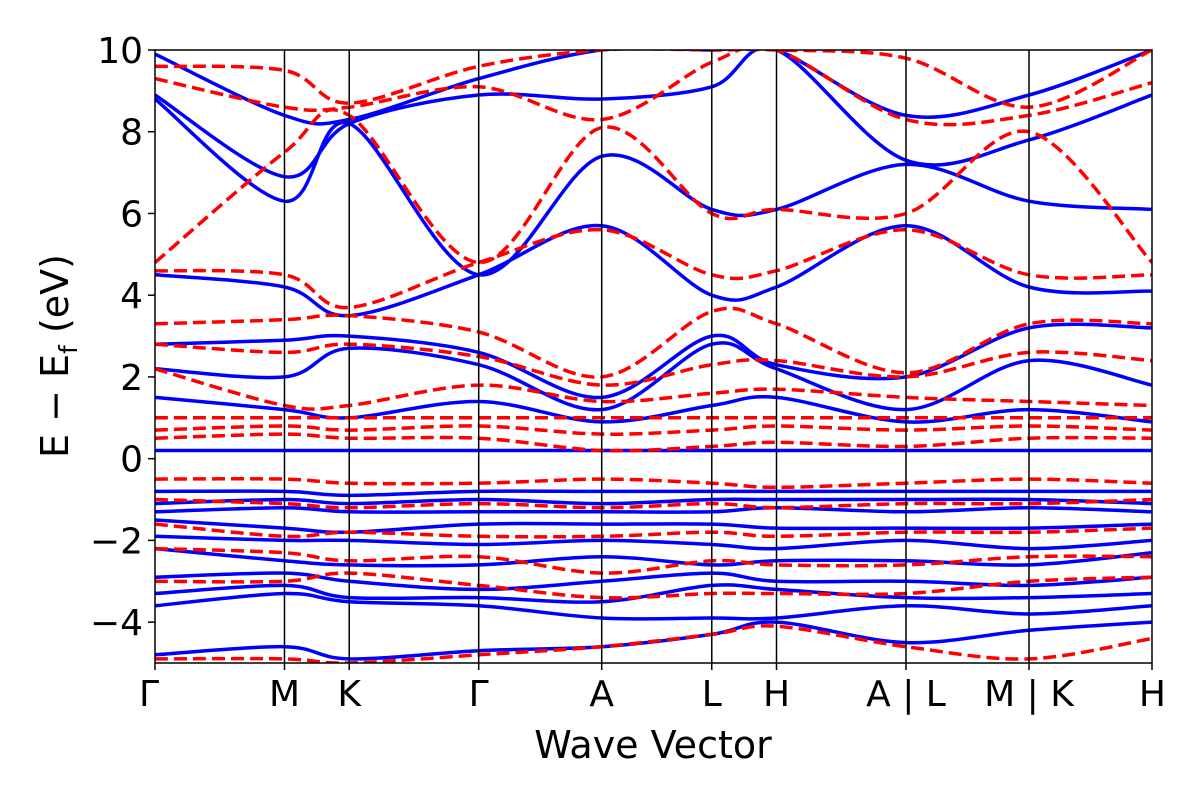  I want to click on x-tick-label: A | L, so click(906, 694).